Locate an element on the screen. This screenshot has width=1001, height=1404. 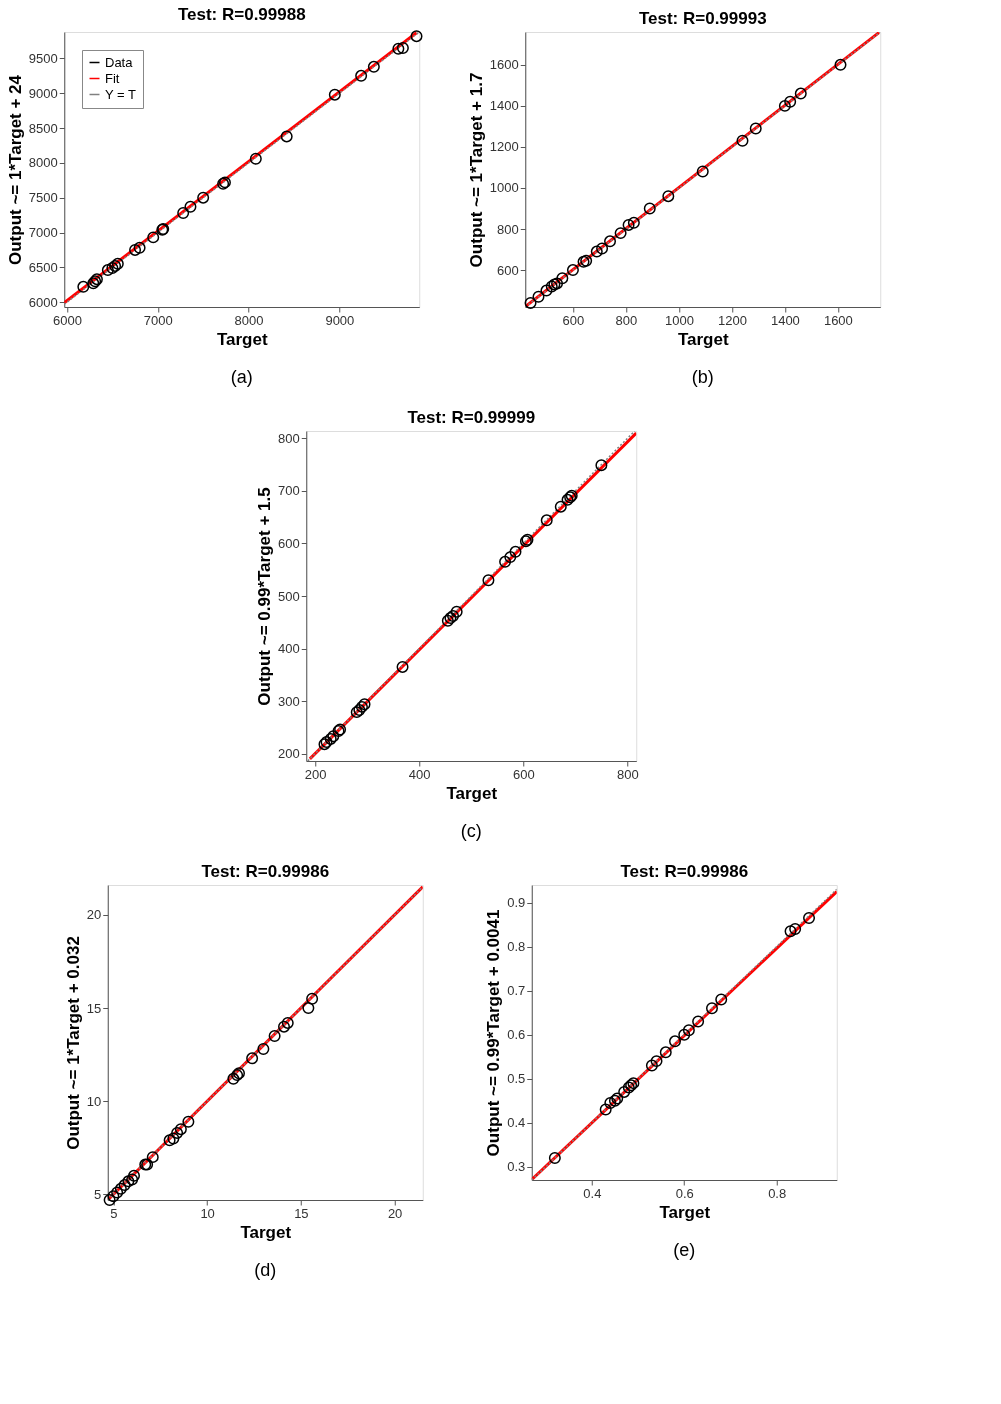
y-tick-label: 0.5 is located at coordinates (516, 1079).